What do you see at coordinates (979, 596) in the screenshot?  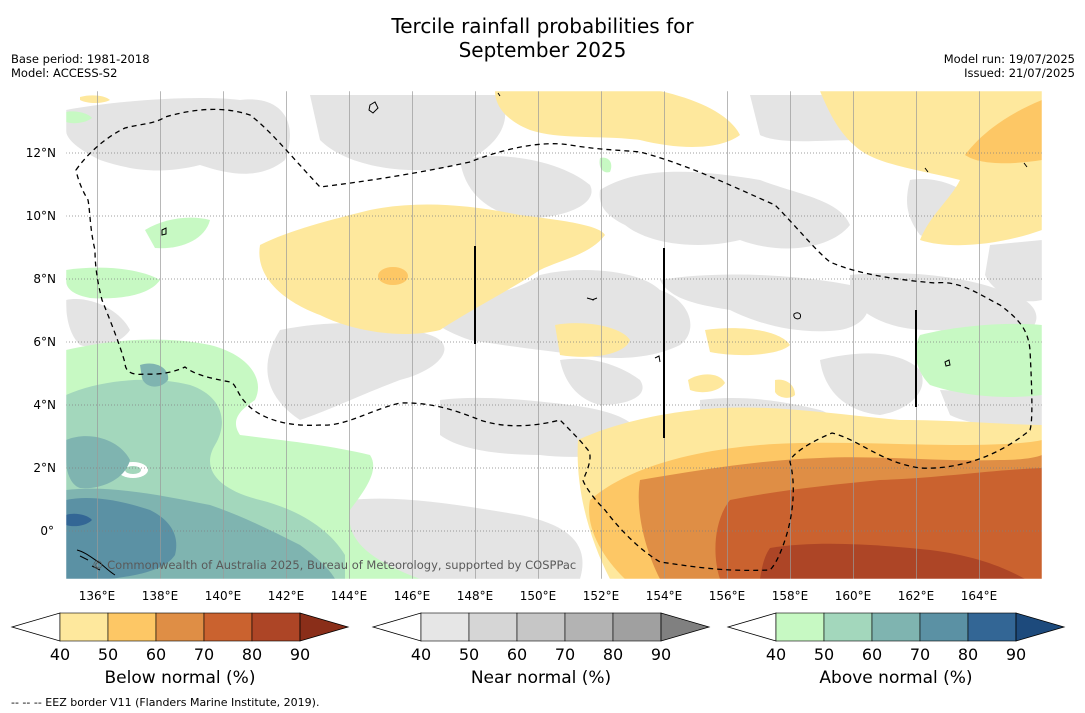 I see `lon-label: 164°E` at bounding box center [979, 596].